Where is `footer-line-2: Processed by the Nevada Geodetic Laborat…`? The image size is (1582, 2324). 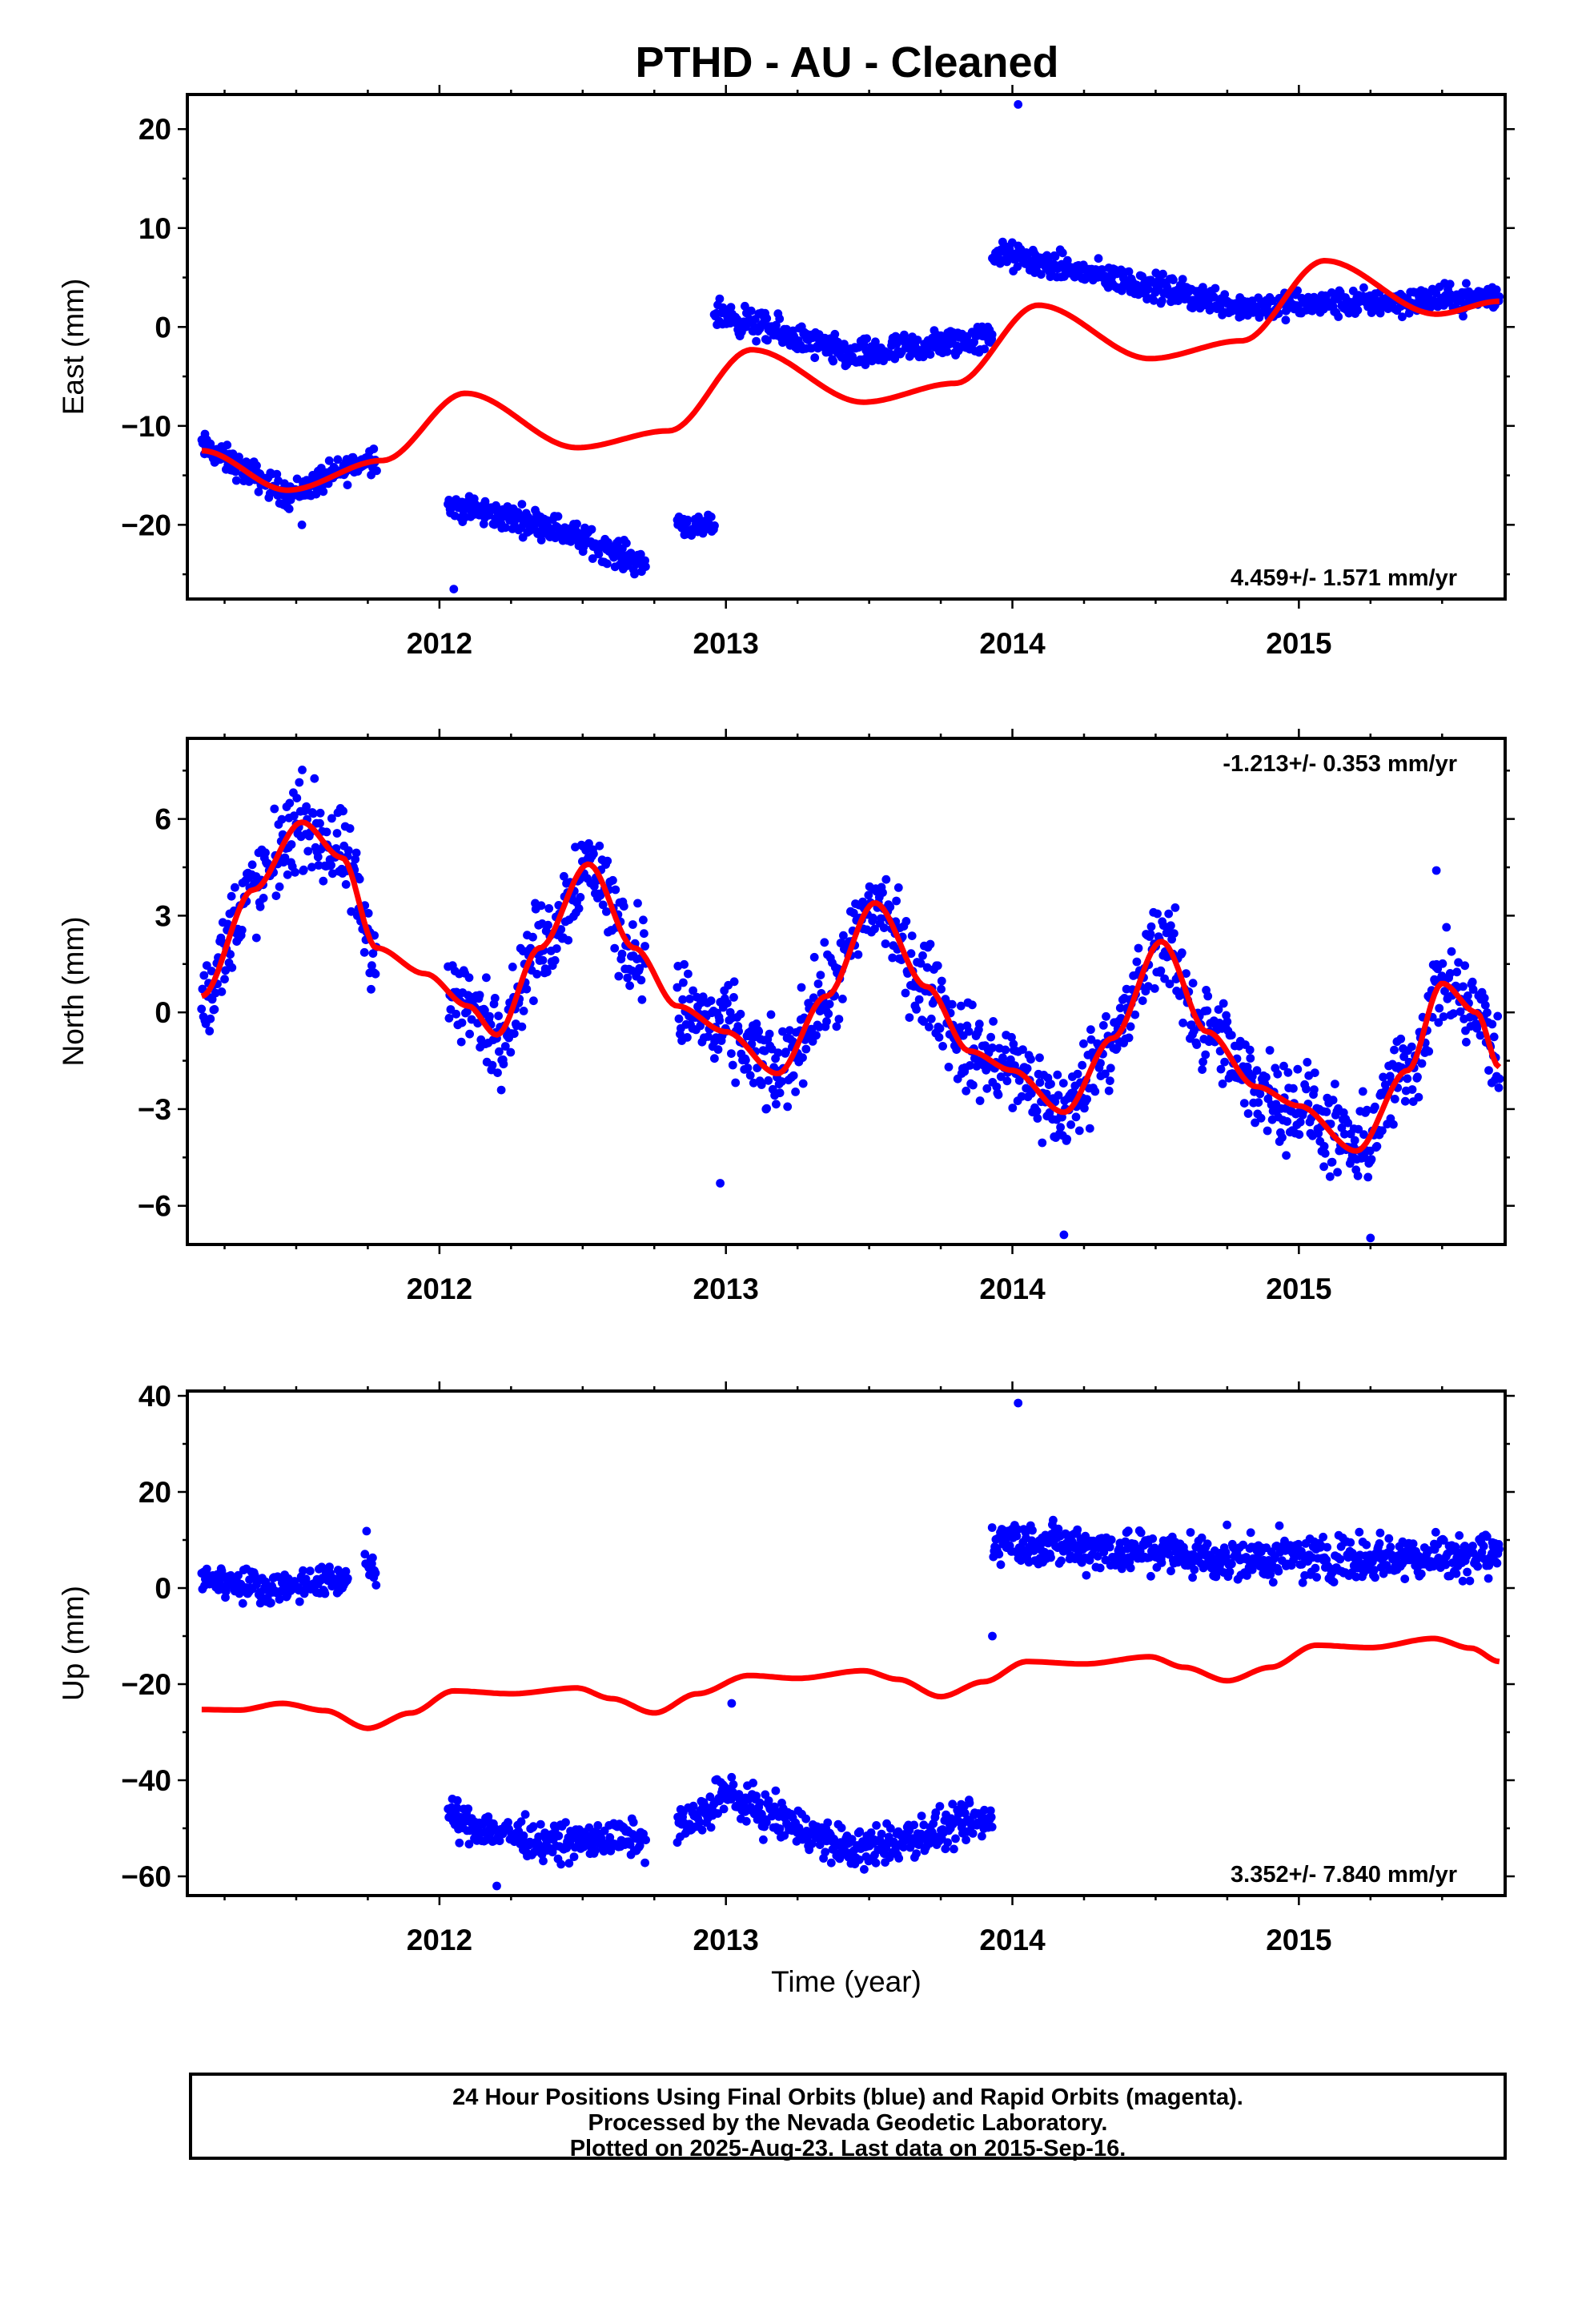 footer-line-2: Processed by the Nevada Geodetic Laborat… is located at coordinates (848, 2123).